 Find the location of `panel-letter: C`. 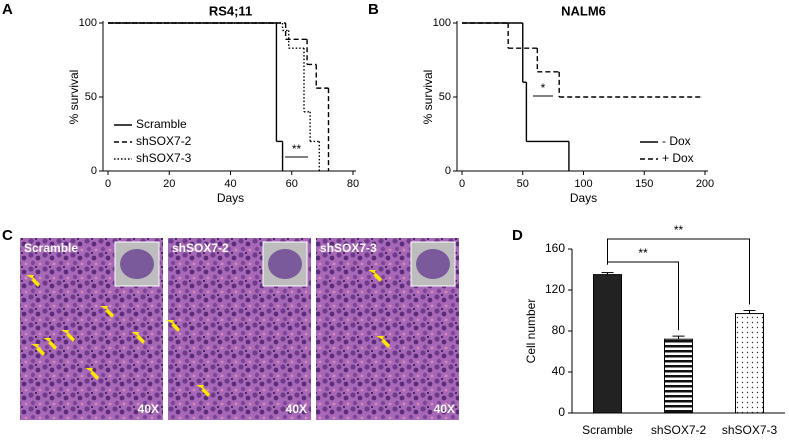

panel-letter: C is located at coordinates (7, 235).